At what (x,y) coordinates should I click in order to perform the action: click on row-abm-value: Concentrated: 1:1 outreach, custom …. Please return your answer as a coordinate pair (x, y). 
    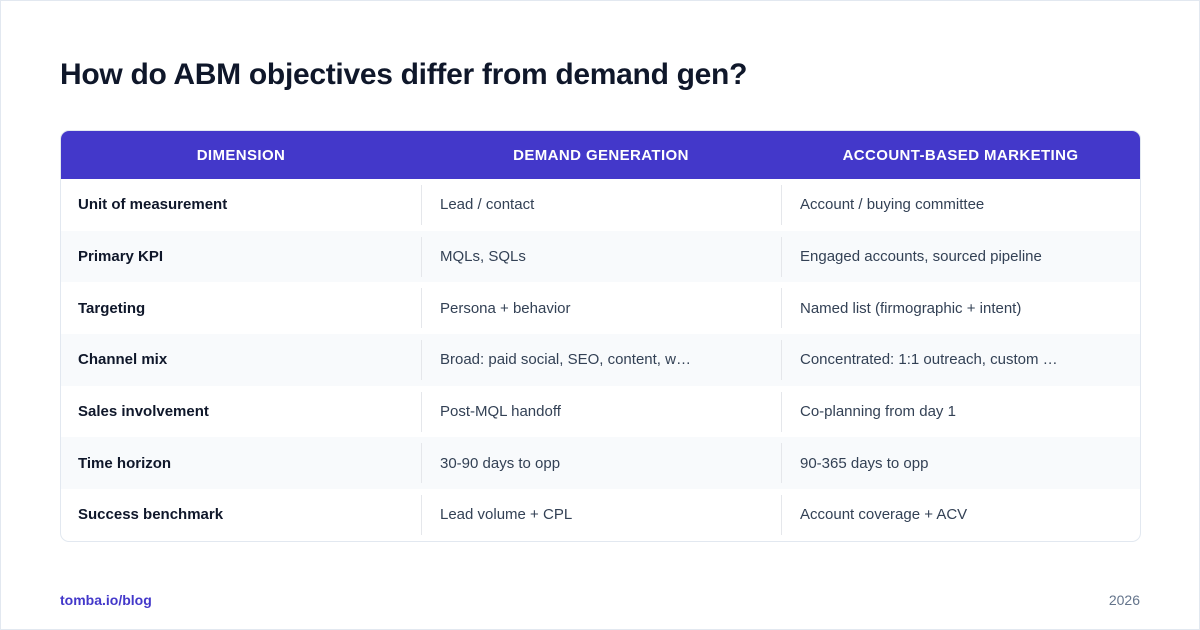
    Looking at the image, I should click on (960, 359).